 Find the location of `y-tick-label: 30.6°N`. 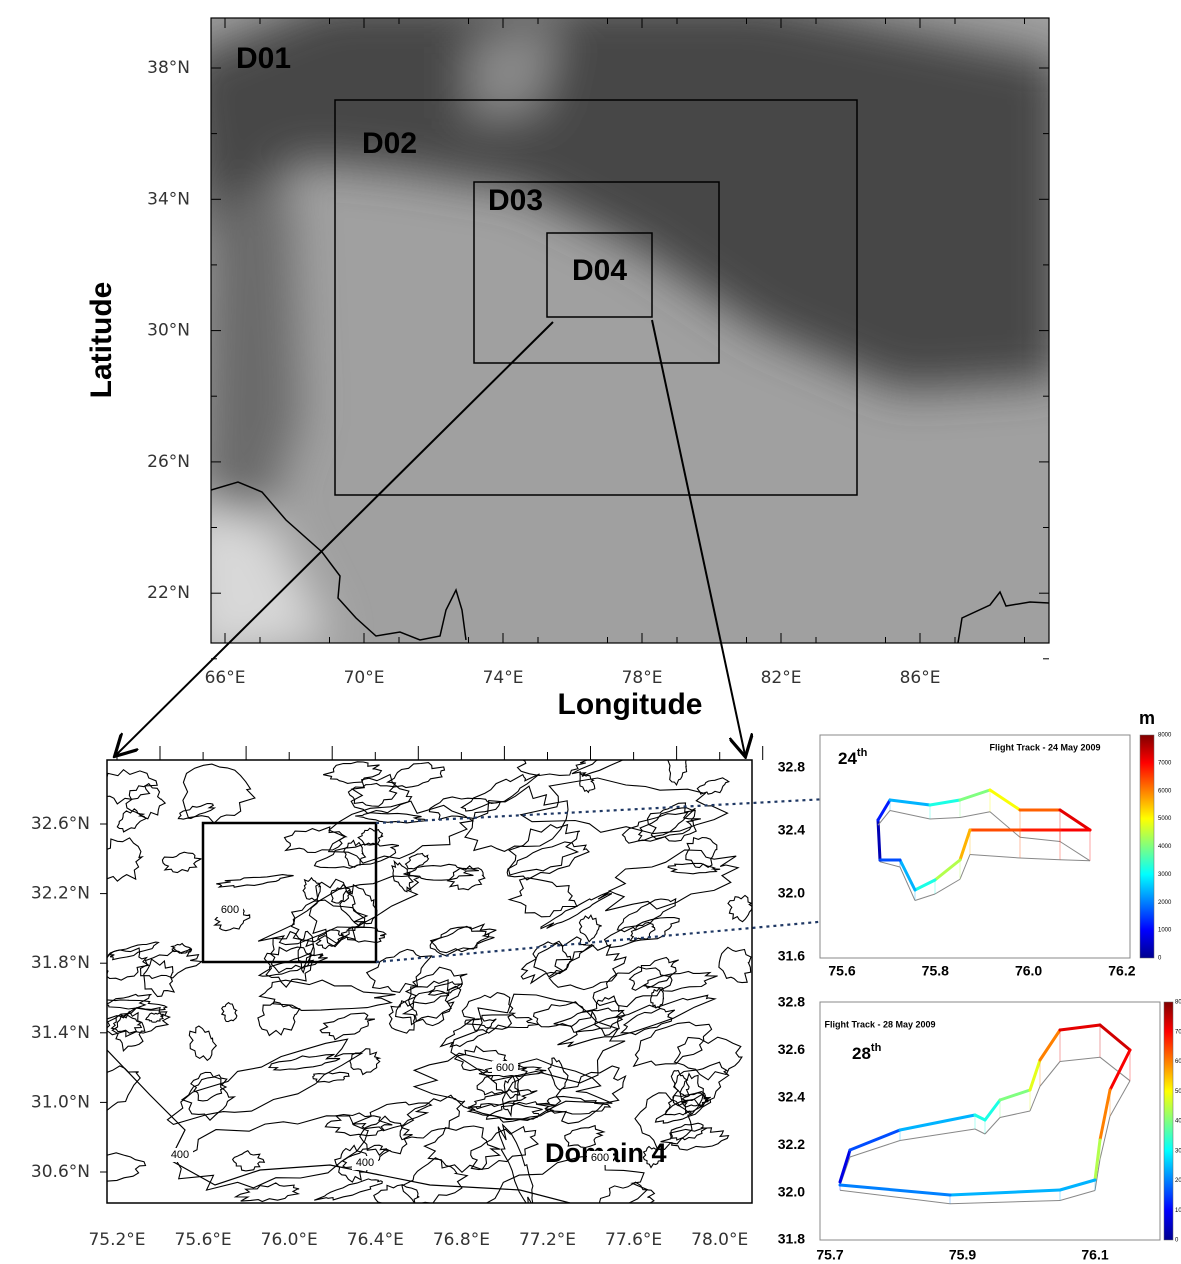

y-tick-label: 30.6°N is located at coordinates (60, 1172).